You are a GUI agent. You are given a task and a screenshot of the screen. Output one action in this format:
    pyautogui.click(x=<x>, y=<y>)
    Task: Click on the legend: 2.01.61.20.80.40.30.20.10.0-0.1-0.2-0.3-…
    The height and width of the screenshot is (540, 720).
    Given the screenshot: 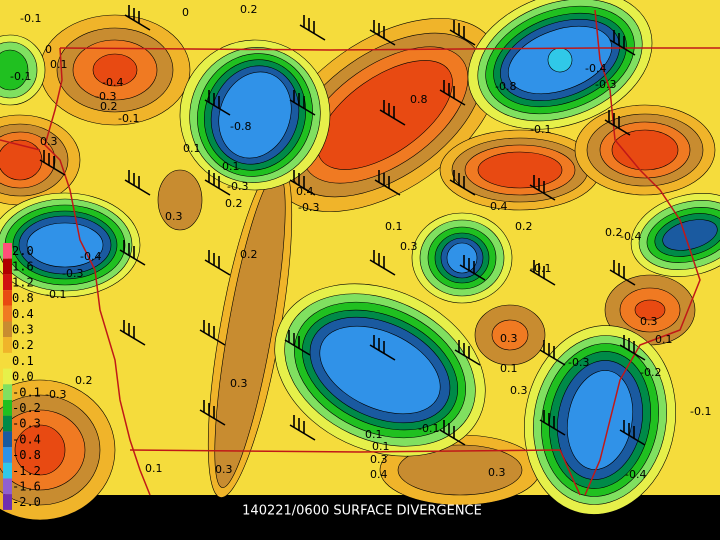 What is the action you would take?
    pyautogui.click(x=22, y=376)
    